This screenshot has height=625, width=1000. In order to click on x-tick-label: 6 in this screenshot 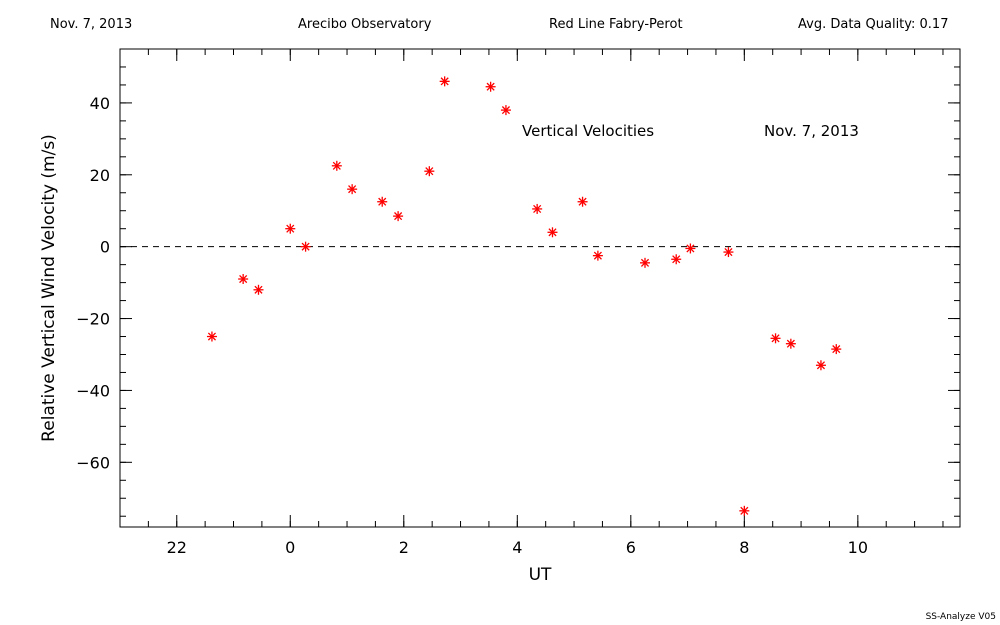, I will do `click(631, 547)`.